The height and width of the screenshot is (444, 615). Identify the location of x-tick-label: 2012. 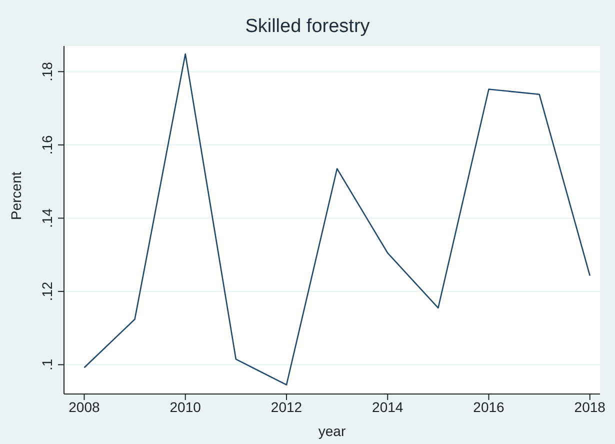
(286, 406).